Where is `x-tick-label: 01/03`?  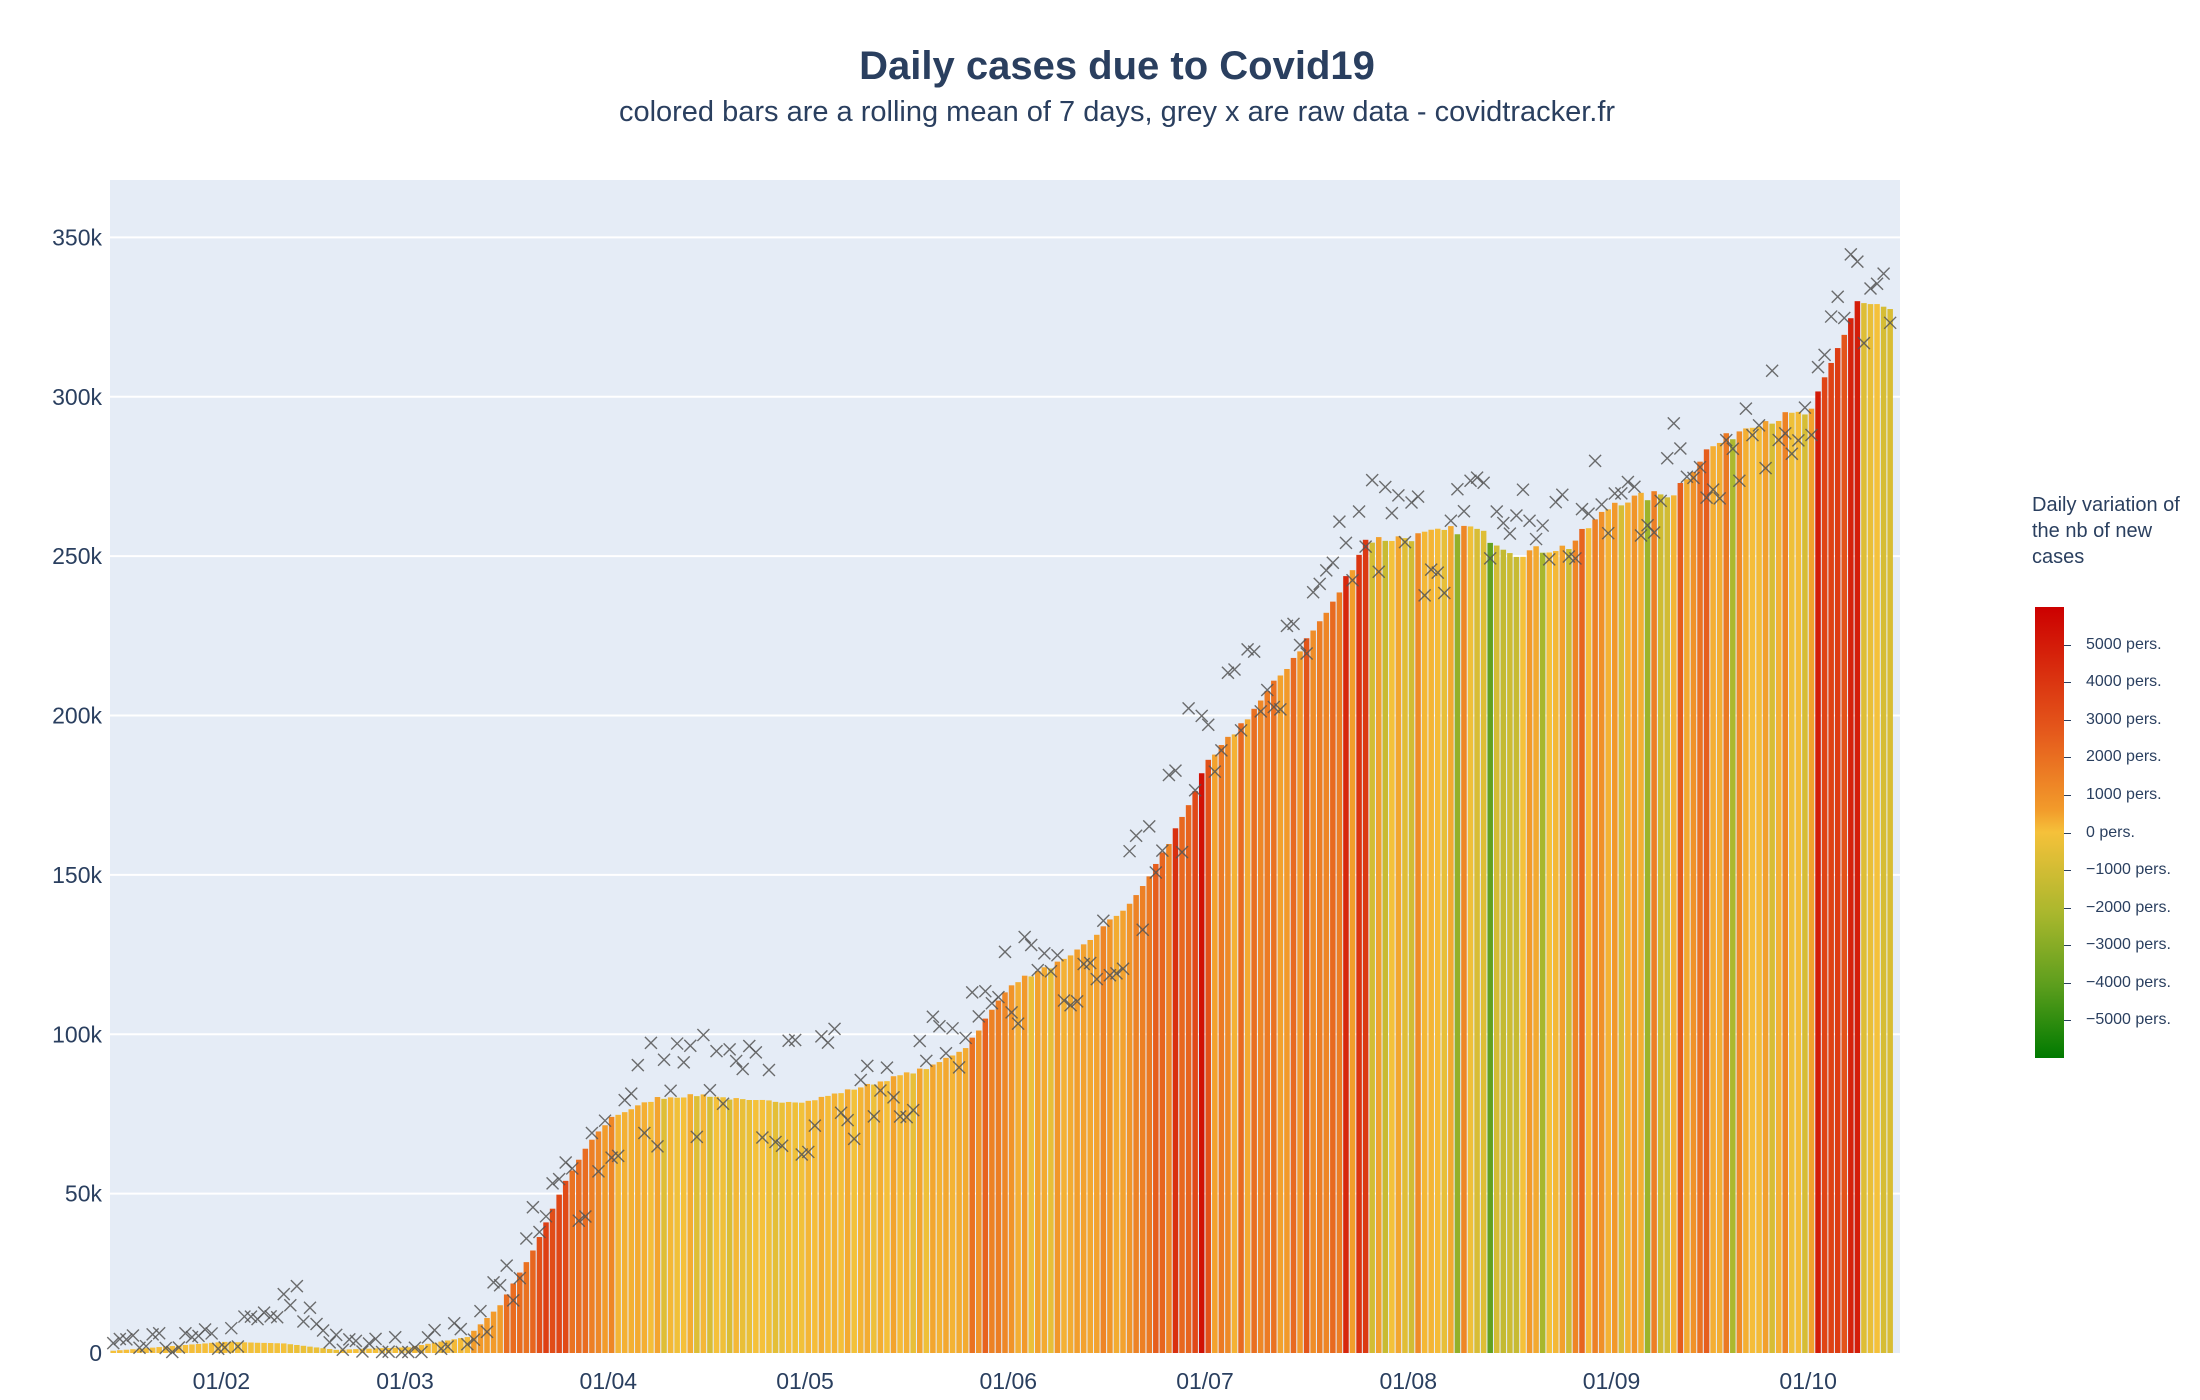 x-tick-label: 01/03 is located at coordinates (405, 1381).